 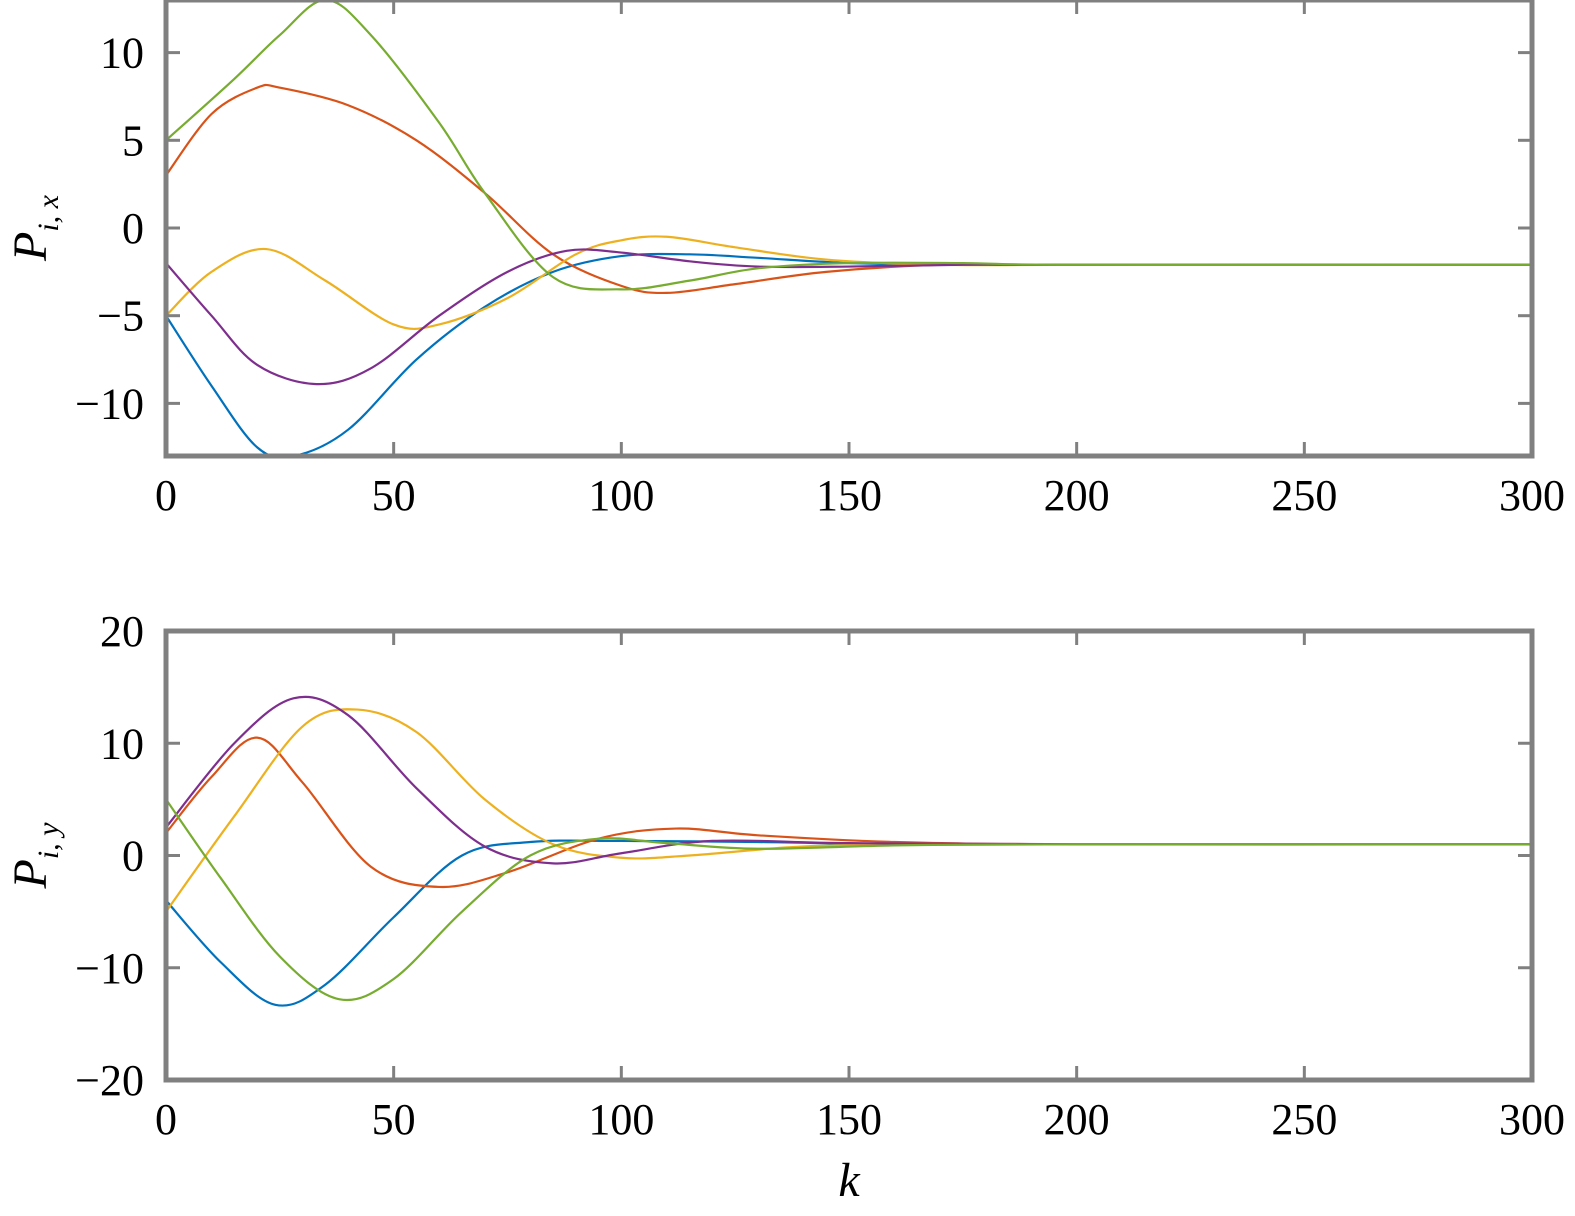 What do you see at coordinates (849, 1180) in the screenshot?
I see `py-x-axis-label: k` at bounding box center [849, 1180].